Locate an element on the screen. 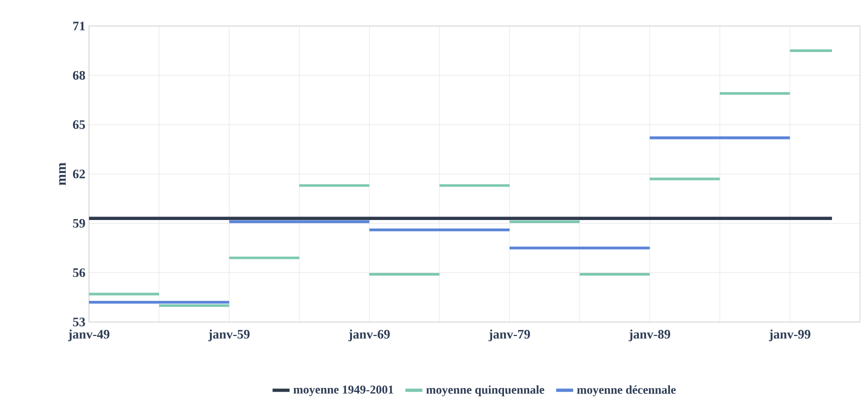  y-tick-label: 56 is located at coordinates (79, 273).